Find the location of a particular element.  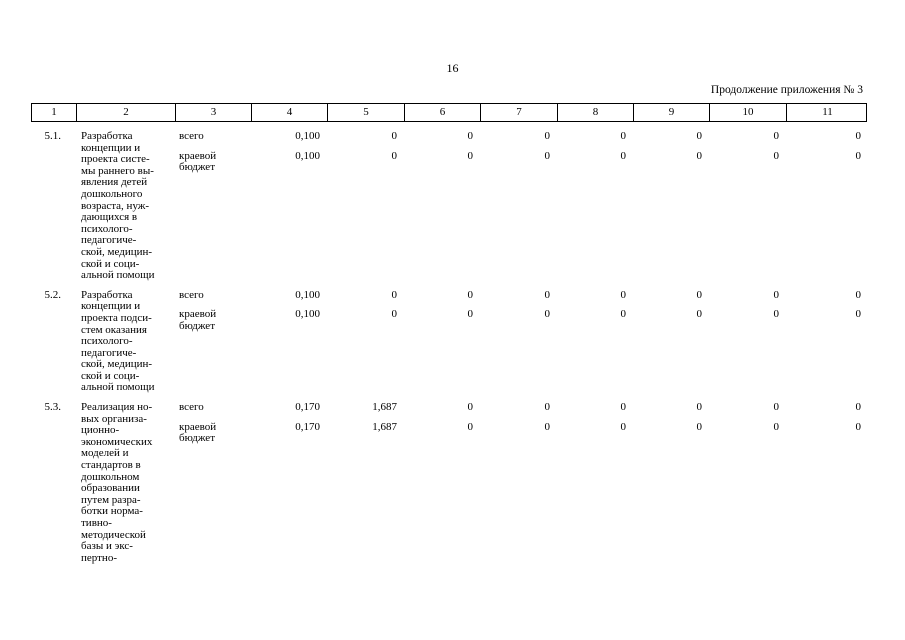

text-line: проекта систе- is located at coordinates (115, 159).